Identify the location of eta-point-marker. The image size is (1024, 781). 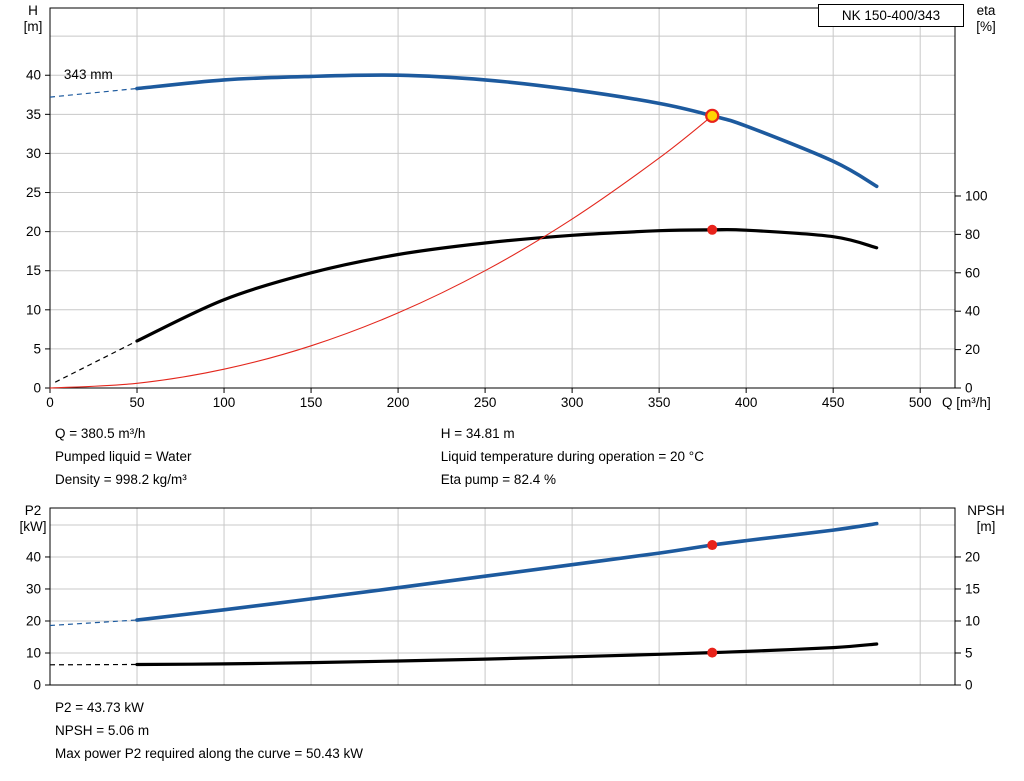
(712, 229).